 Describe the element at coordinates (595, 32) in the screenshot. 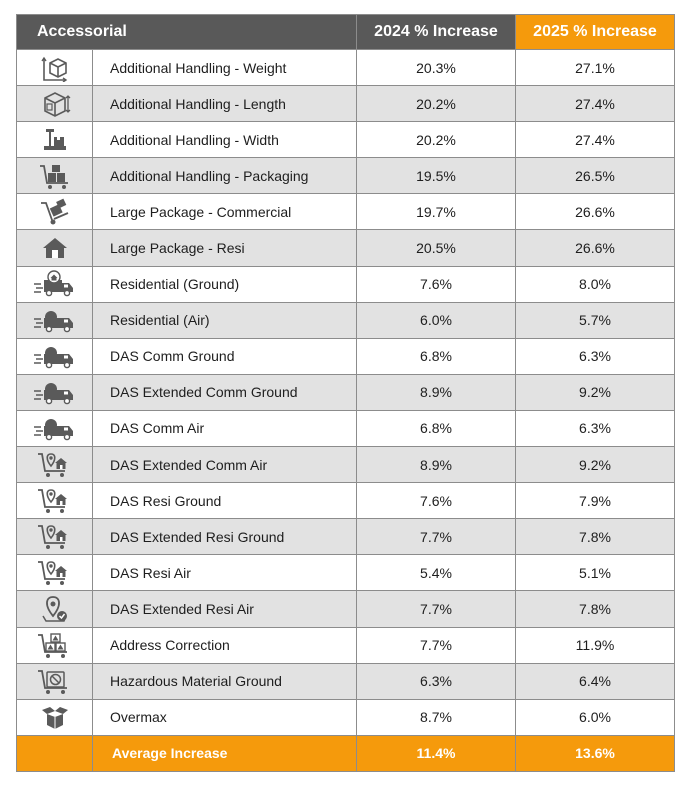

I see `header-2025-increase: 2025 % Increase` at that location.